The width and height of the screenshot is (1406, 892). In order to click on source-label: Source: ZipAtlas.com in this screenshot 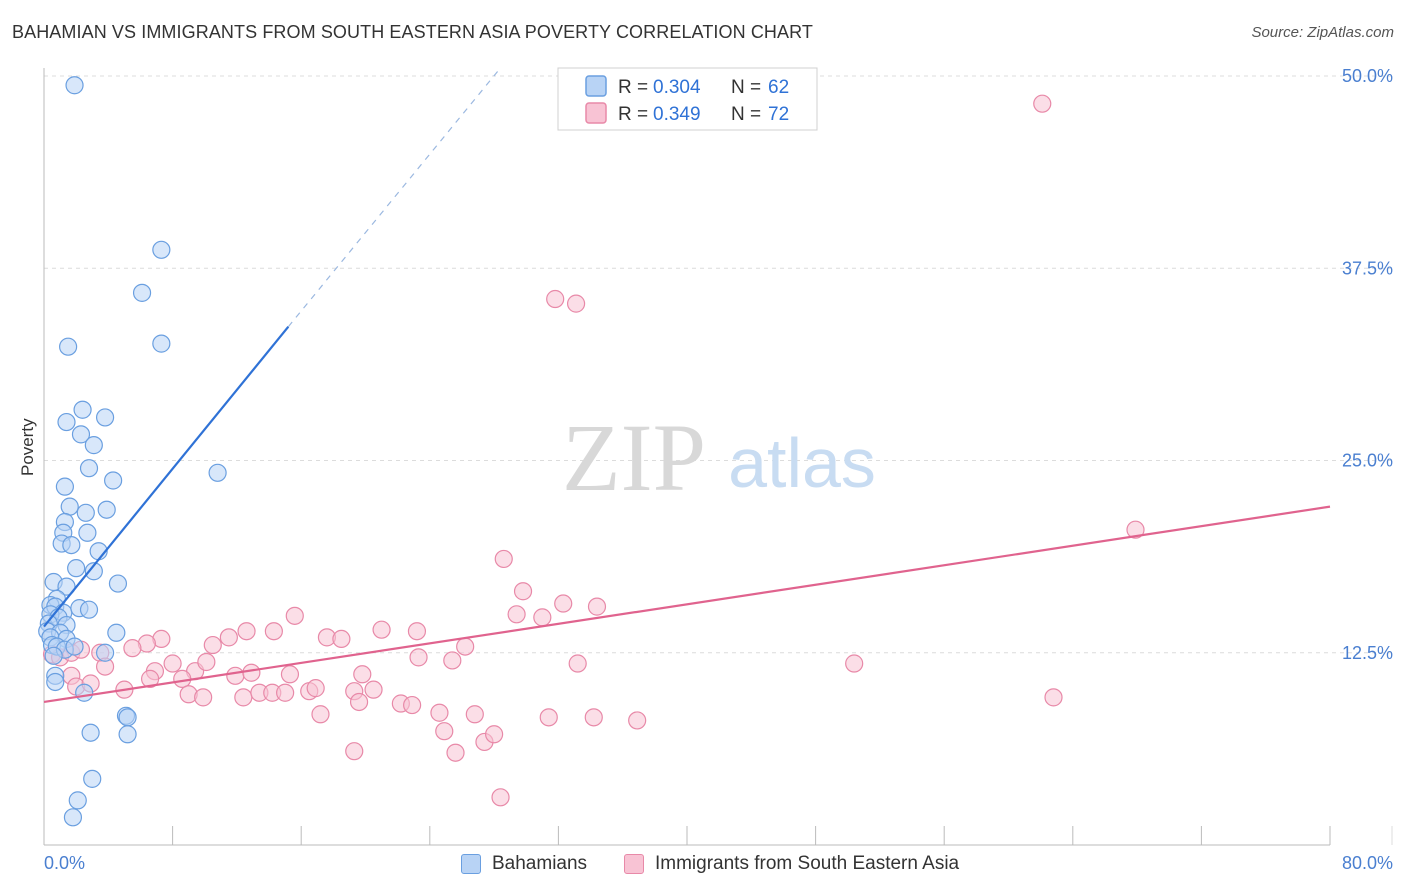, I will do `click(1322, 32)`.